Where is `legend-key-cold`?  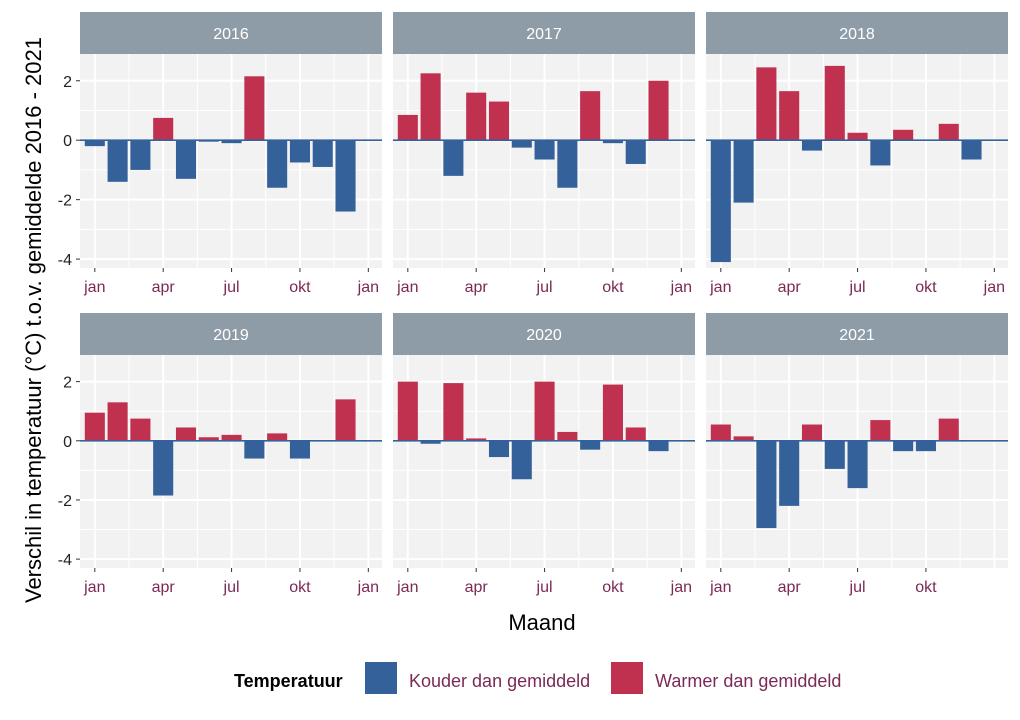
legend-key-cold is located at coordinates (381, 678).